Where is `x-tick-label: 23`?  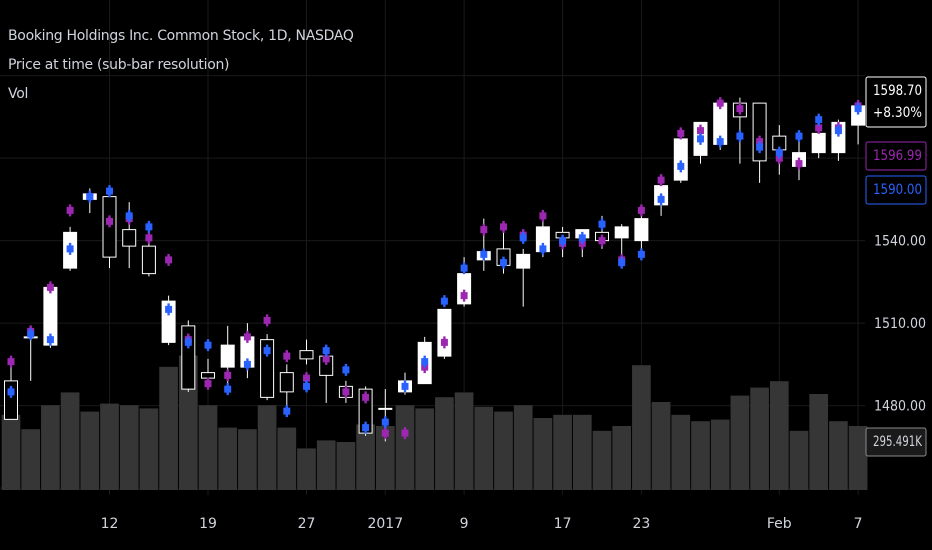 x-tick-label: 23 is located at coordinates (641, 524).